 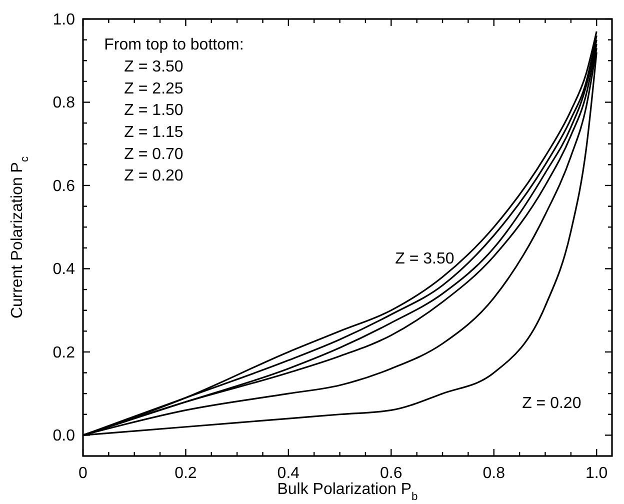 What do you see at coordinates (154, 89) in the screenshot?
I see `annotation: Z = 2.25` at bounding box center [154, 89].